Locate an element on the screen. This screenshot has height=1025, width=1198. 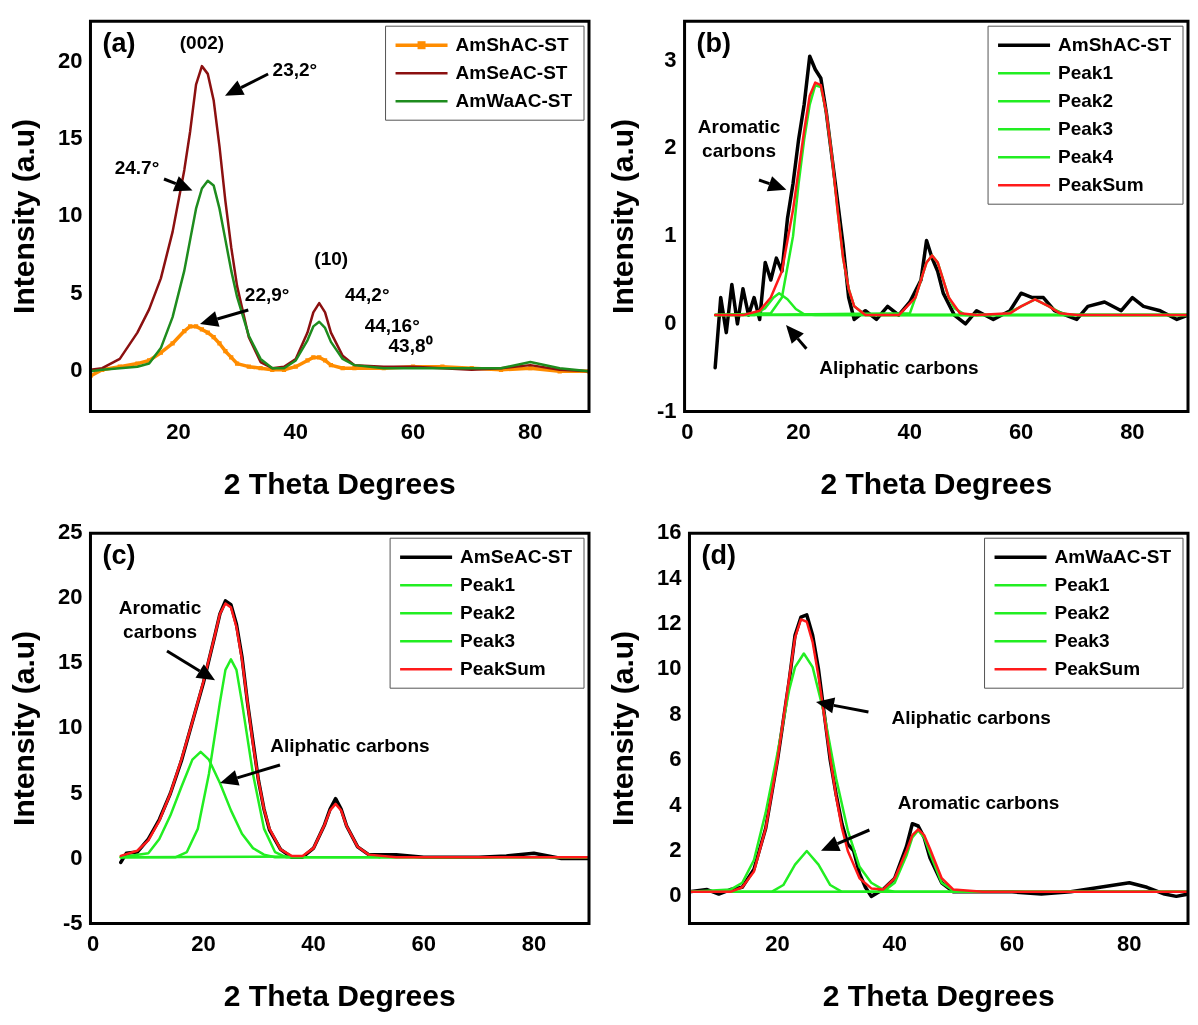
annotation: (a) is located at coordinates (119, 43).